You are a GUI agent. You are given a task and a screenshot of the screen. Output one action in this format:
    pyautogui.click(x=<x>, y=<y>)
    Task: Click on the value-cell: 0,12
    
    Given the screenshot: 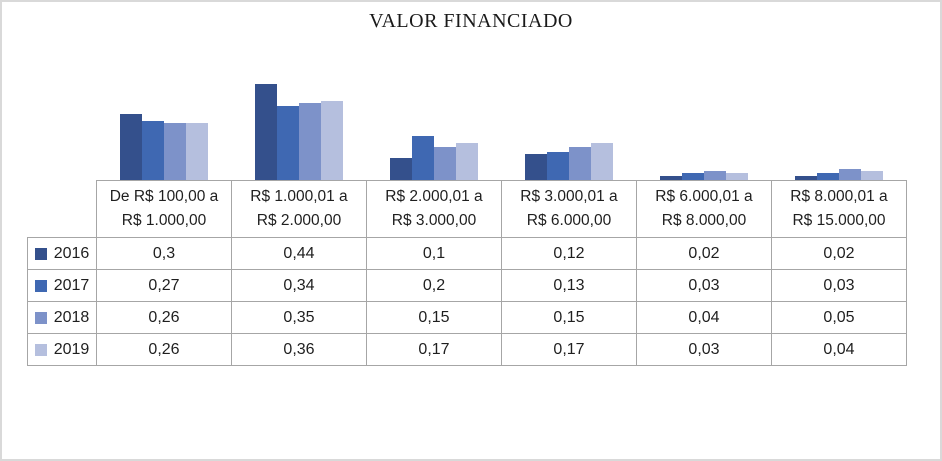 What is the action you would take?
    pyautogui.click(x=569, y=253)
    